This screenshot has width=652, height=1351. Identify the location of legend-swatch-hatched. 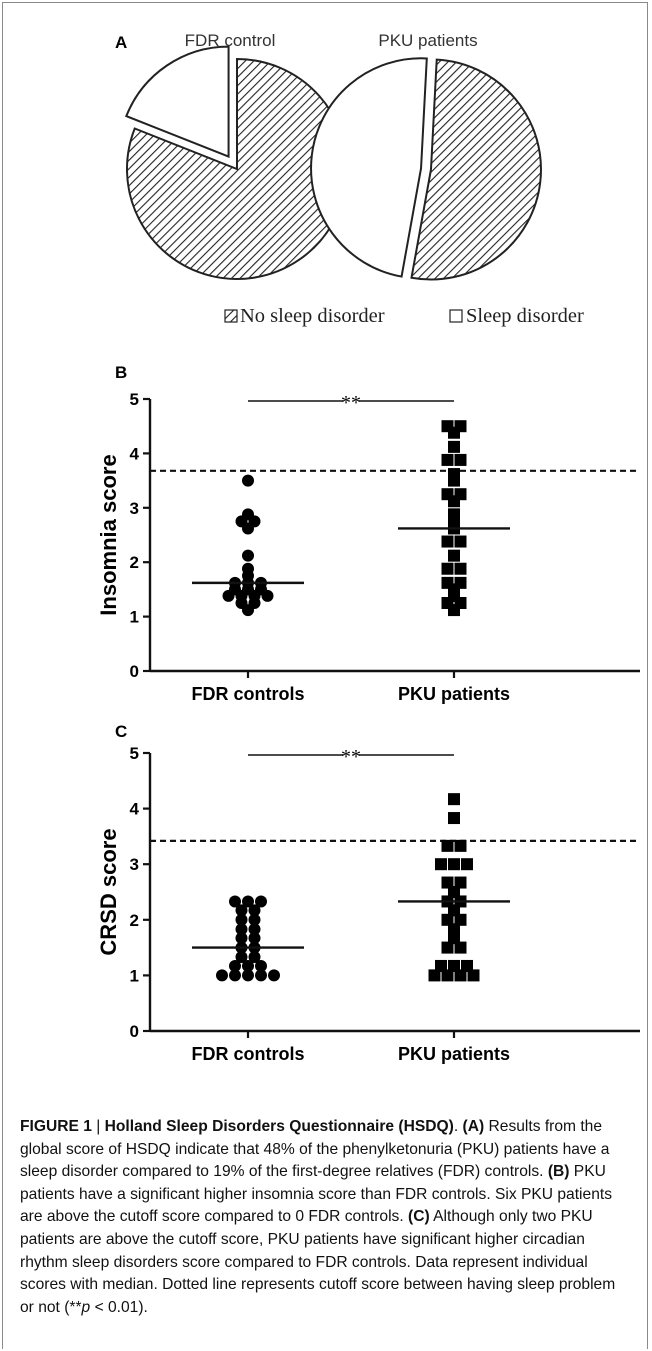
(231, 316).